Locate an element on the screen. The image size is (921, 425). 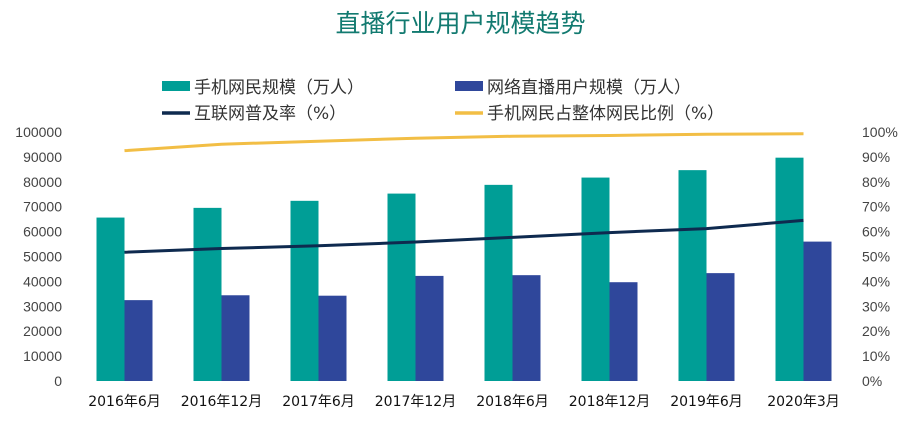
y-tick-label: 60000 is located at coordinates (42, 232).